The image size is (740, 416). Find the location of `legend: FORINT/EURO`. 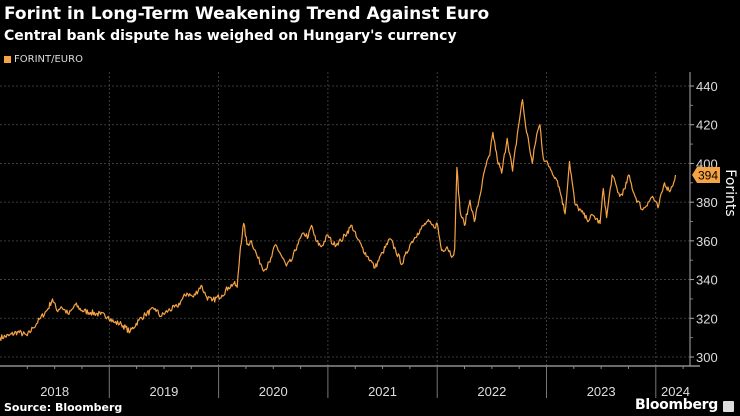

legend: FORINT/EURO is located at coordinates (43, 59).